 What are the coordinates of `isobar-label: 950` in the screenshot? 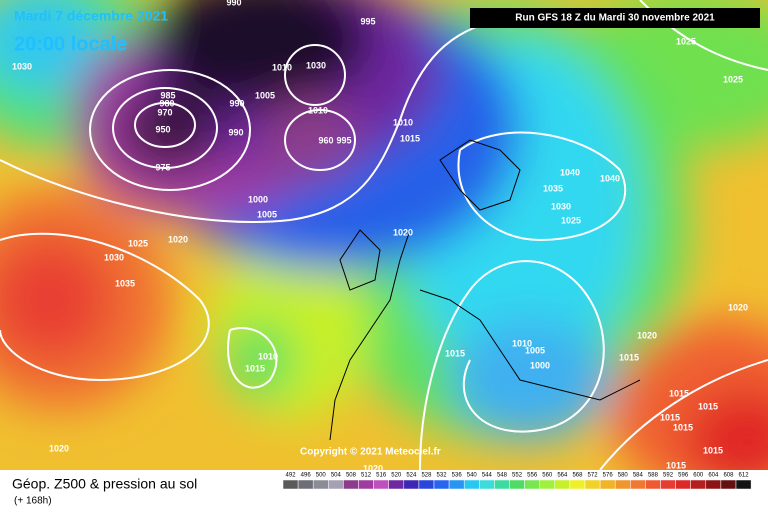 It's located at (162, 129).